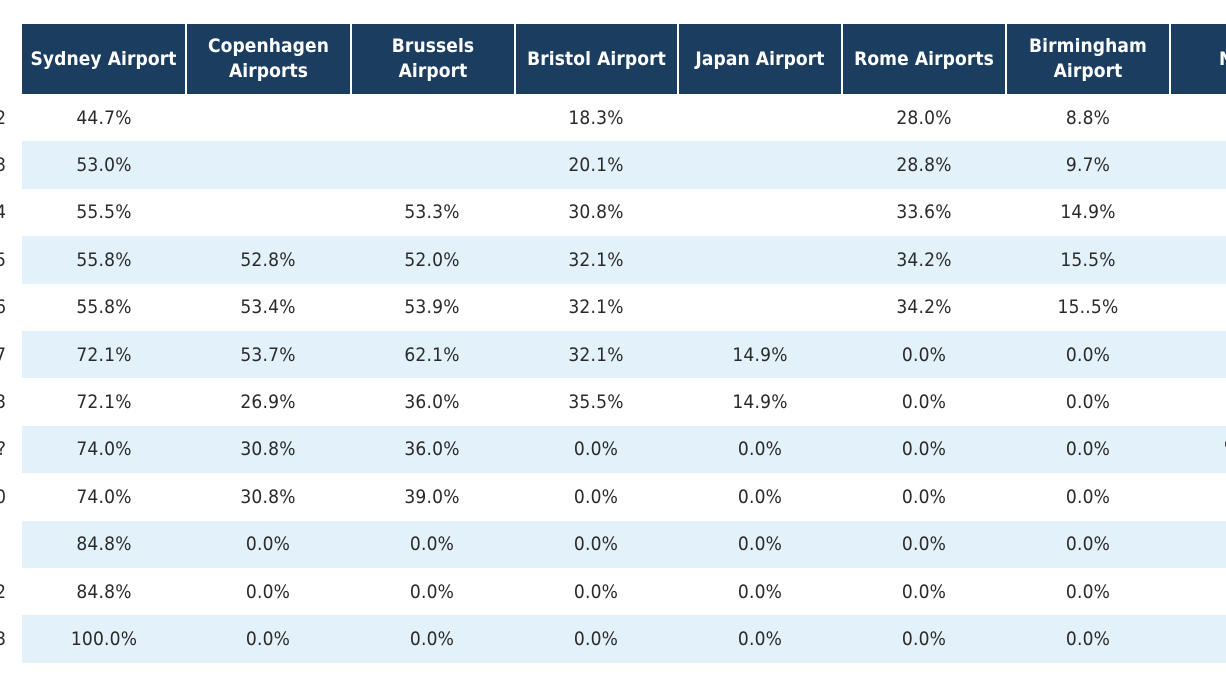  Describe the element at coordinates (924, 117) in the screenshot. I see `table-cell: 28.0%` at that location.